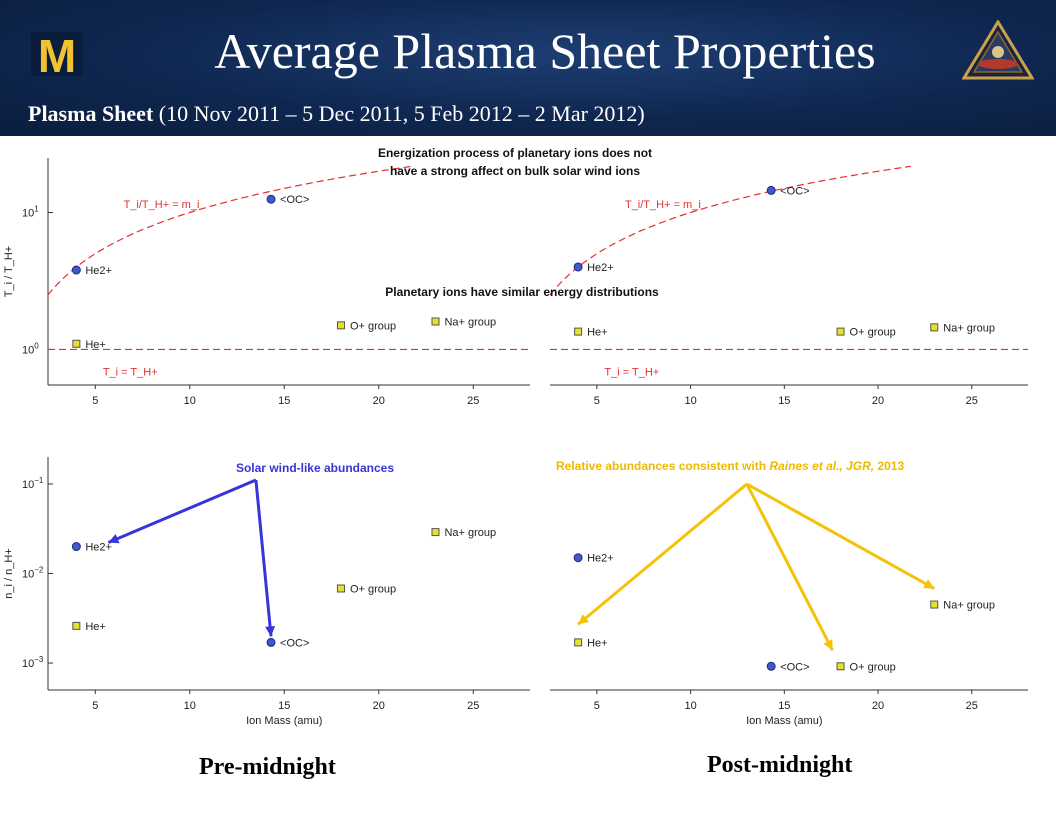 The image size is (1056, 816). I want to click on relative-citation: Raines et al., JGR,, so click(821, 466).